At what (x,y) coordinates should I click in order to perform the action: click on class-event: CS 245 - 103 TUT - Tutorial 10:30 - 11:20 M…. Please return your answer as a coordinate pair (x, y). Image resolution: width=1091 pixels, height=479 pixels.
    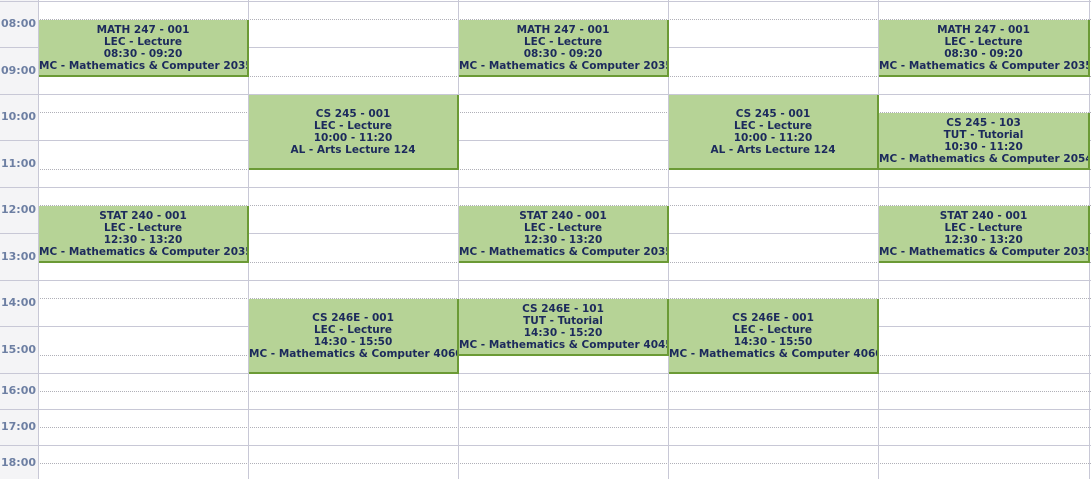
    Looking at the image, I should click on (984, 141).